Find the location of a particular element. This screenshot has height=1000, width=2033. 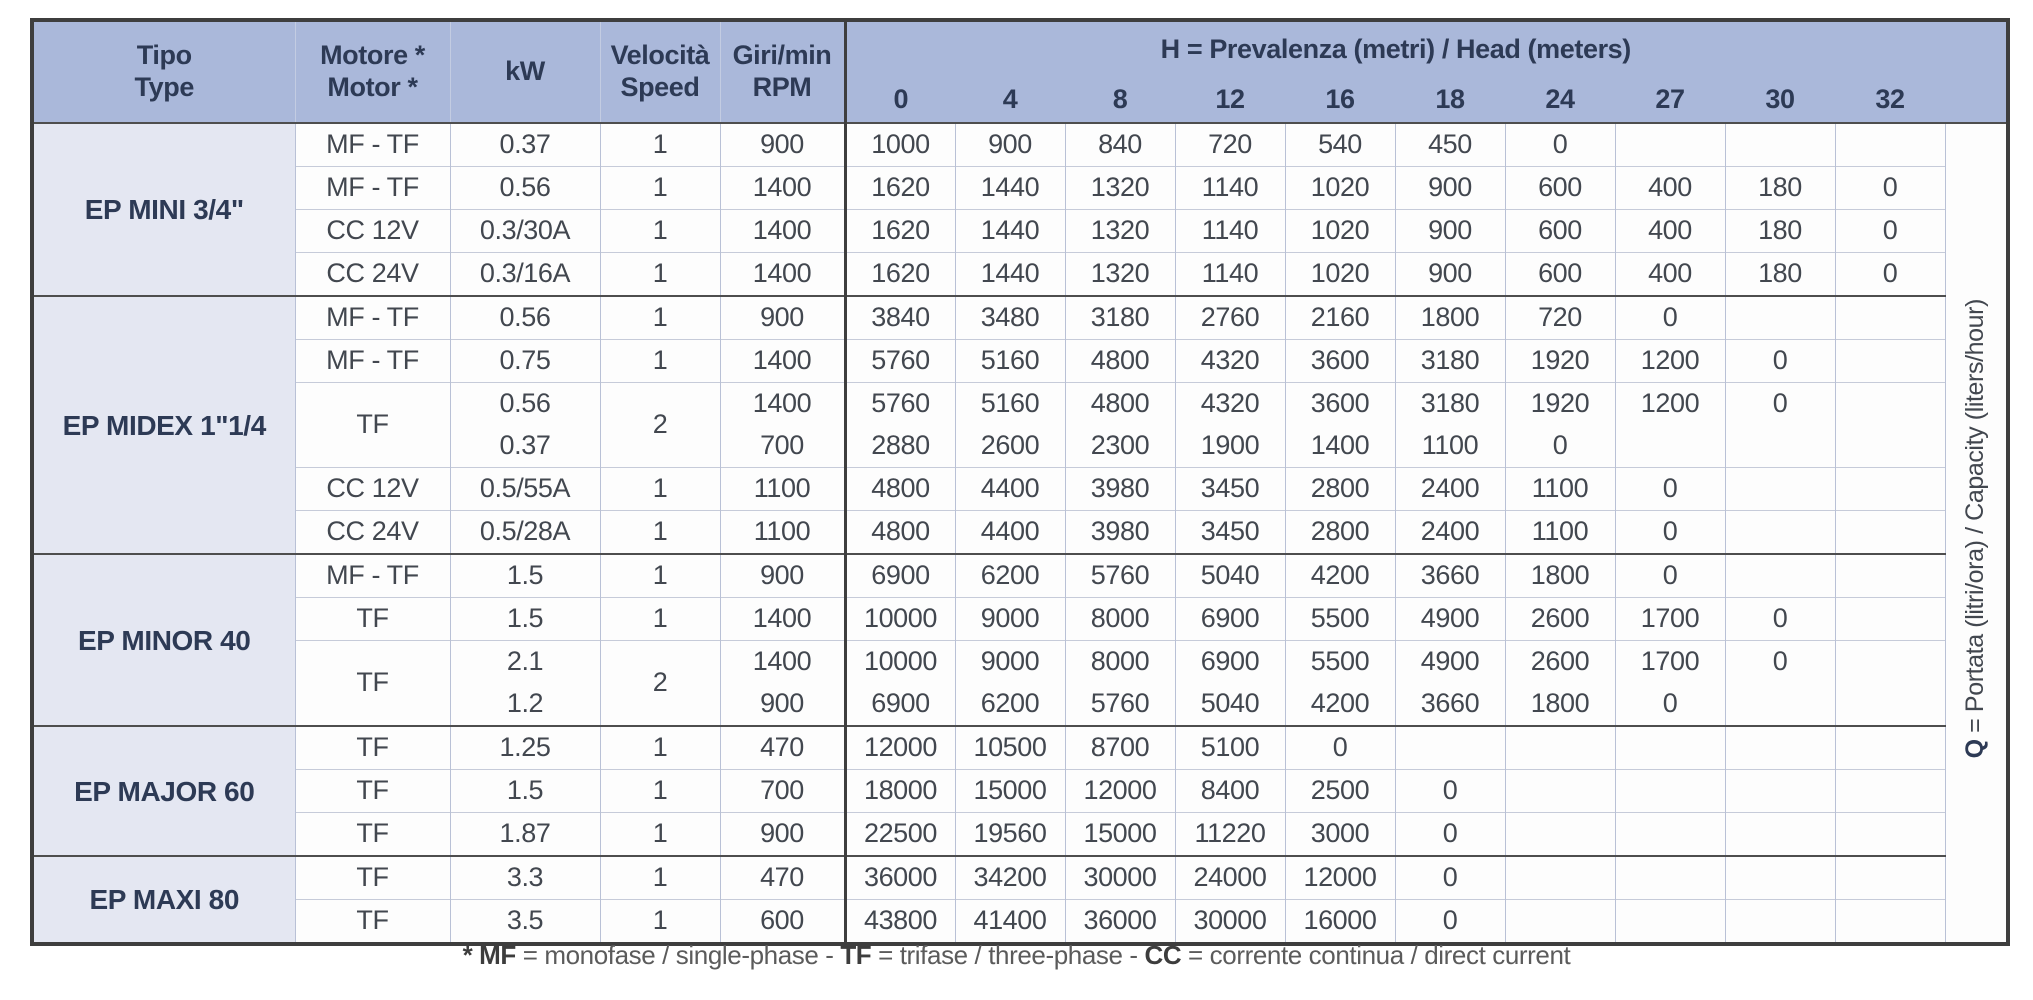

head-values-row: 0 4 8 12 16 18 24 27 30 32 is located at coordinates (1020, 100).